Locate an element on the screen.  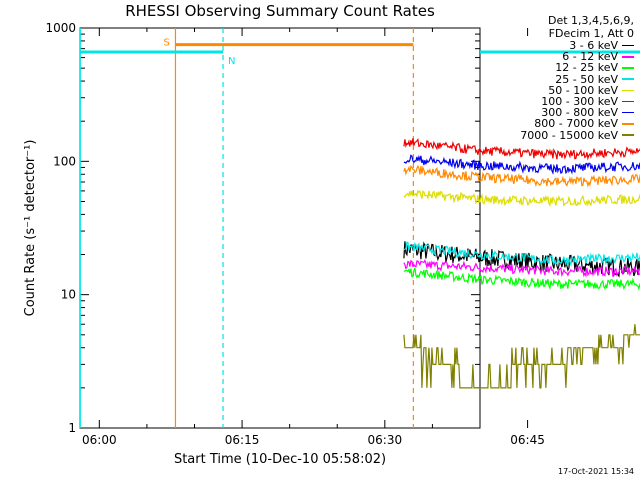
legend-header-detectors: Det 1,3,4,5,6,9, is located at coordinates (590, 20).